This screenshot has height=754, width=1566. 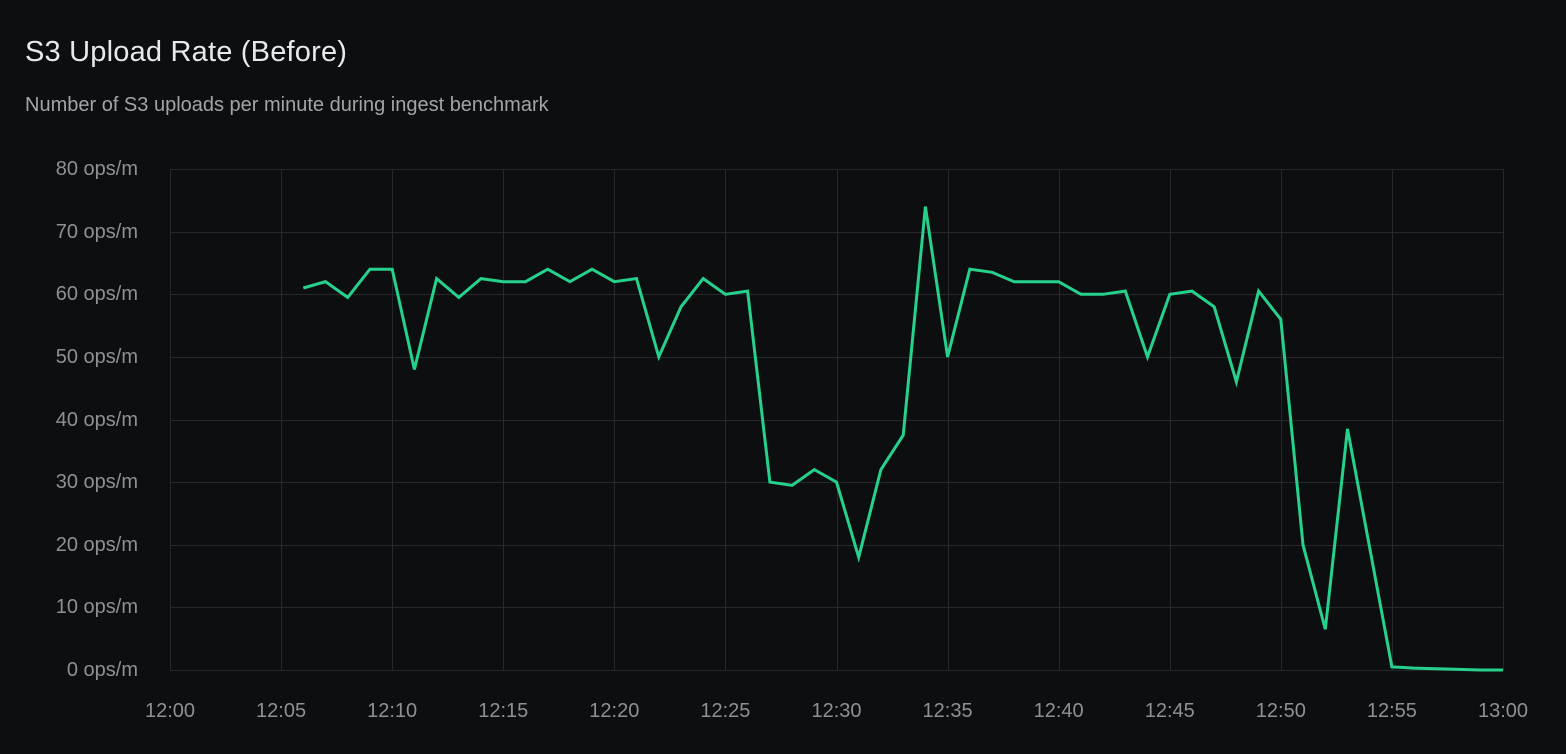 I want to click on x-tick-label: 13:00, so click(x=1503, y=711).